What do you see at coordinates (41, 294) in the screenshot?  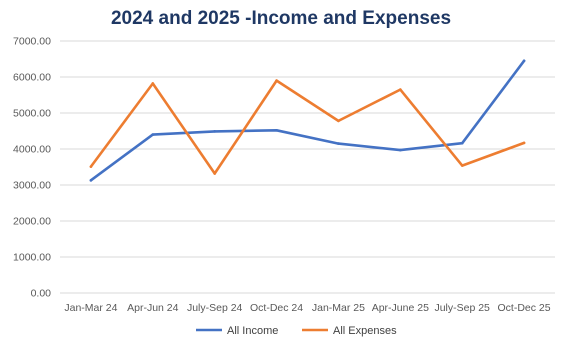 I see `y-tick-label: 0.00` at bounding box center [41, 294].